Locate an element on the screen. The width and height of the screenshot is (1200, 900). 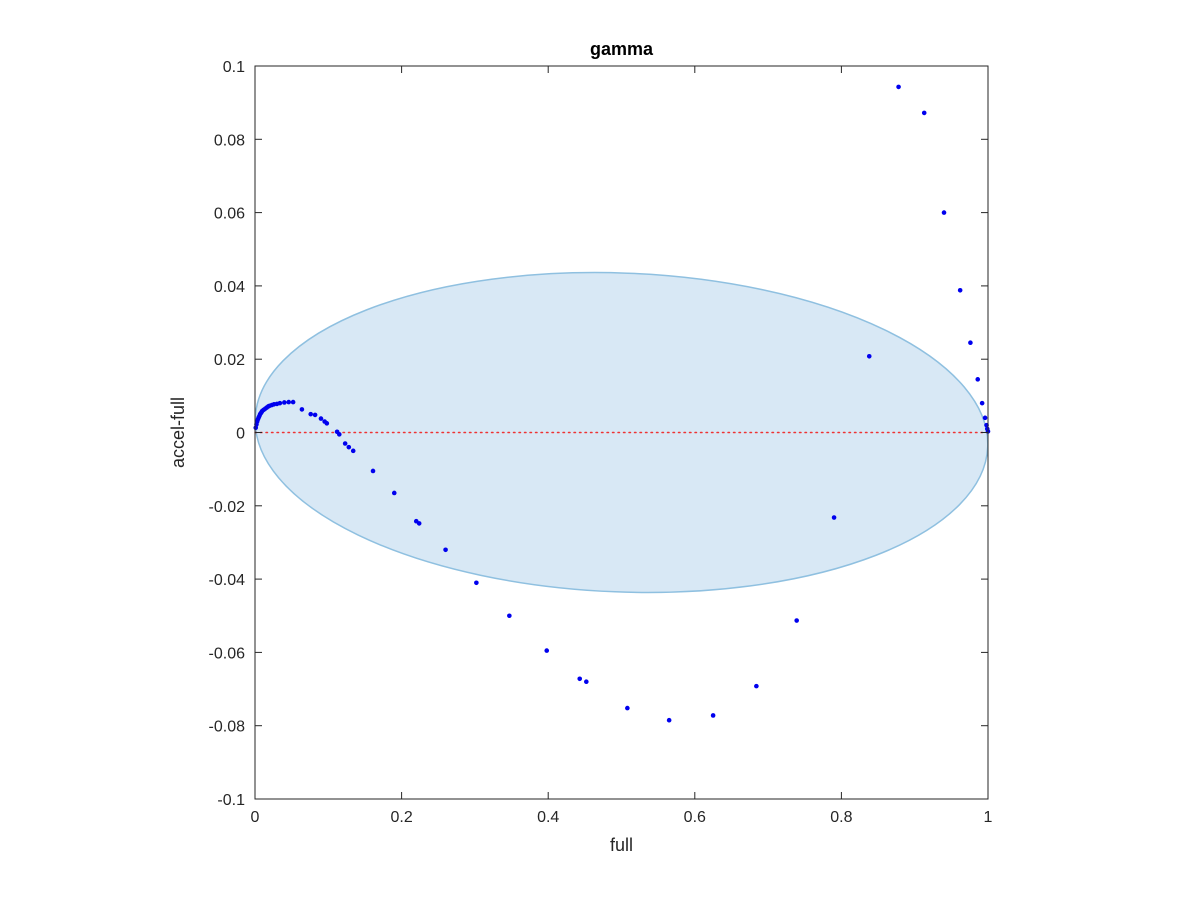
x-tick-label: 0.4 is located at coordinates (548, 817).